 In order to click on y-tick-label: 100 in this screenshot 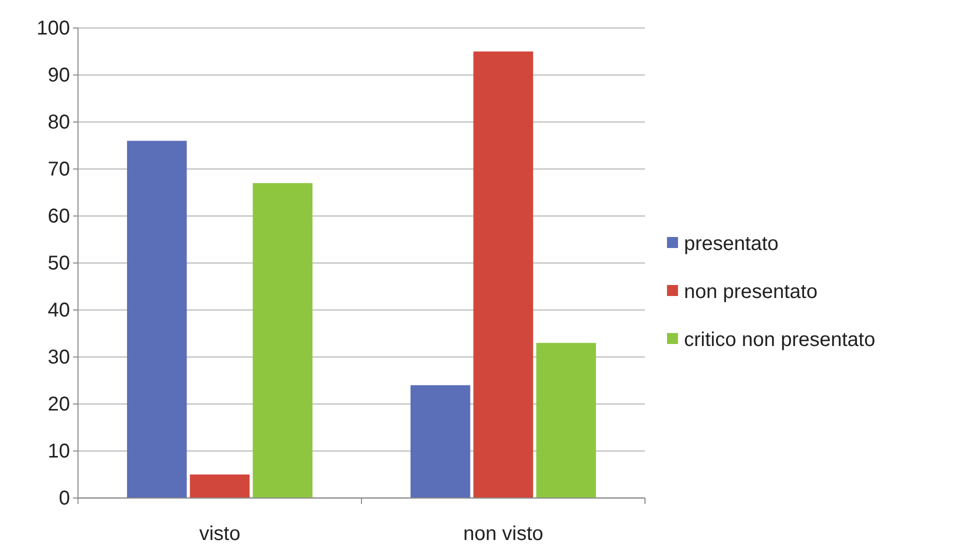, I will do `click(53, 28)`.